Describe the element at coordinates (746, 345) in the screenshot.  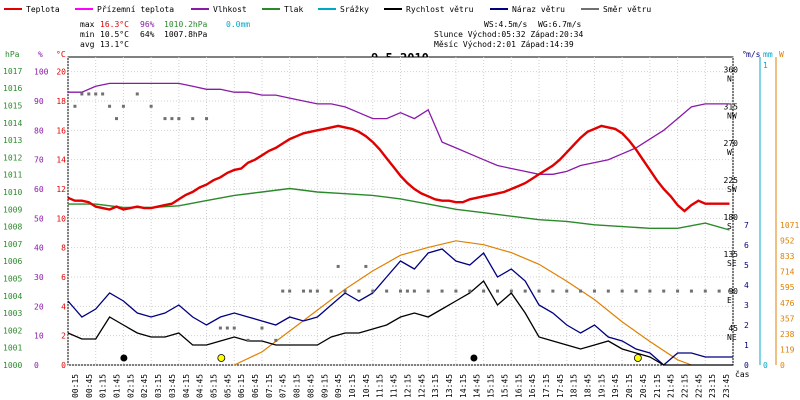
I see `ms-tick-1: 1` at that location.